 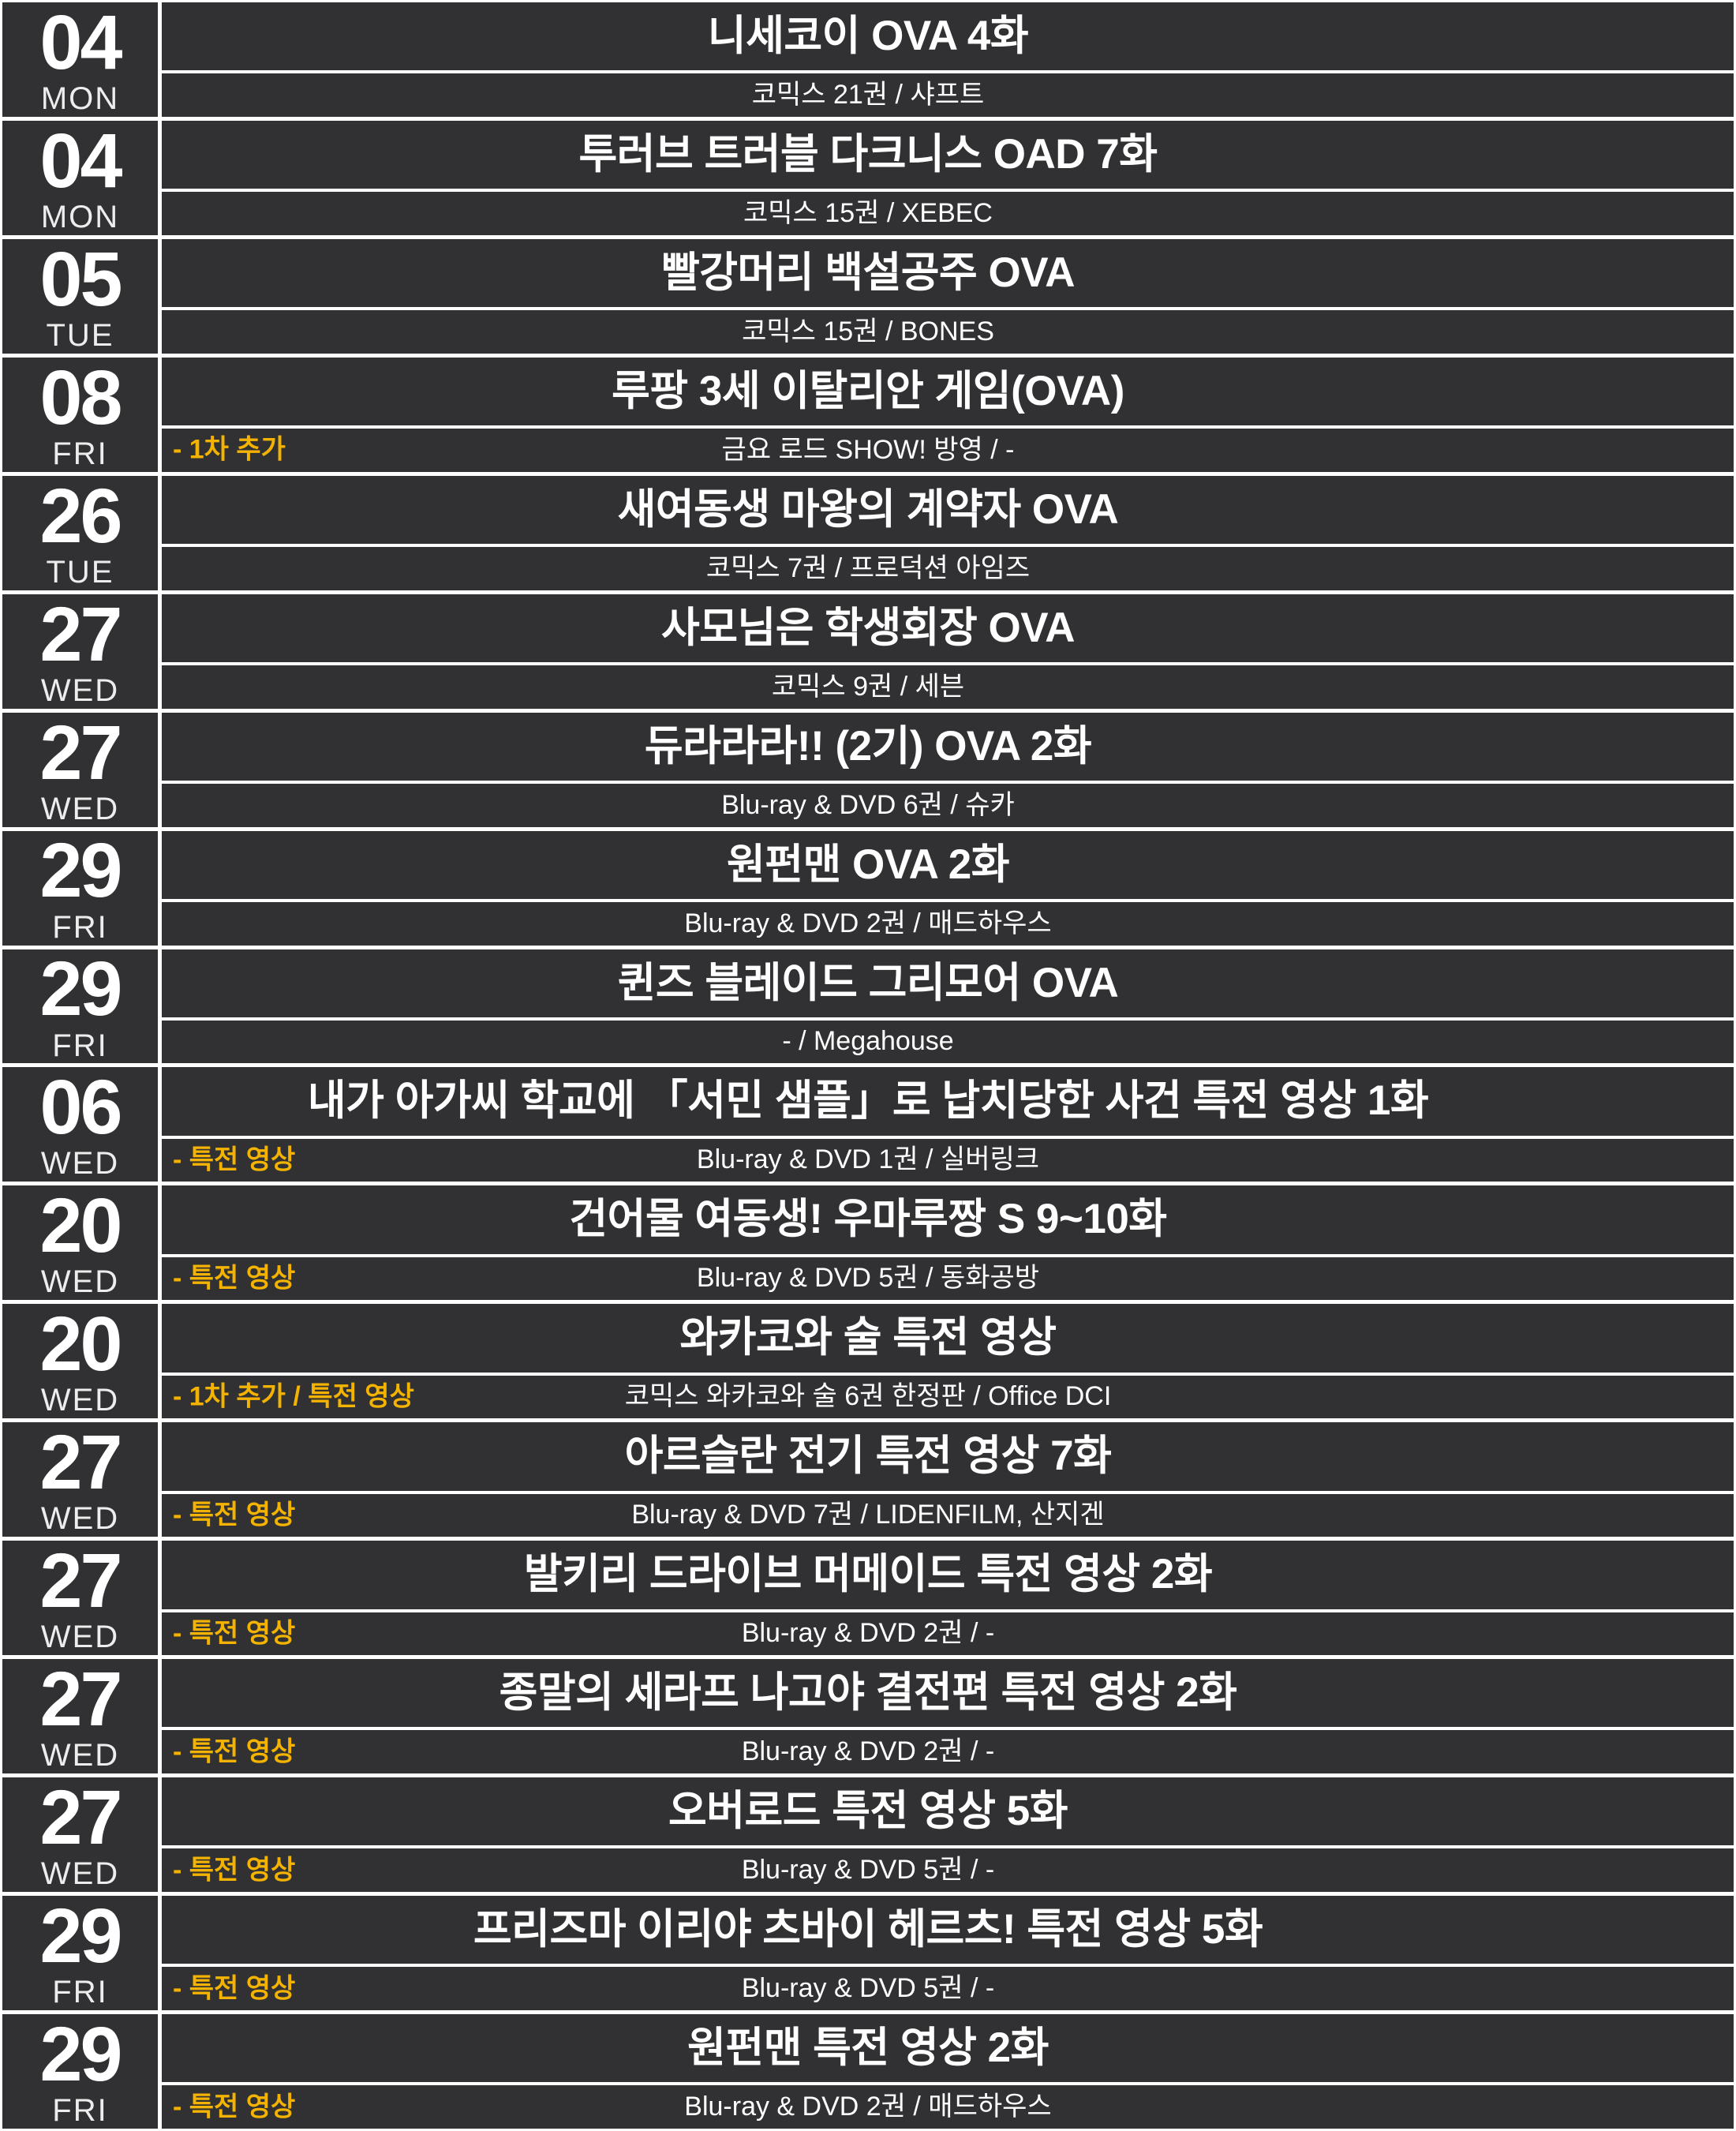 I want to click on date-number: 20, so click(x=81, y=1227).